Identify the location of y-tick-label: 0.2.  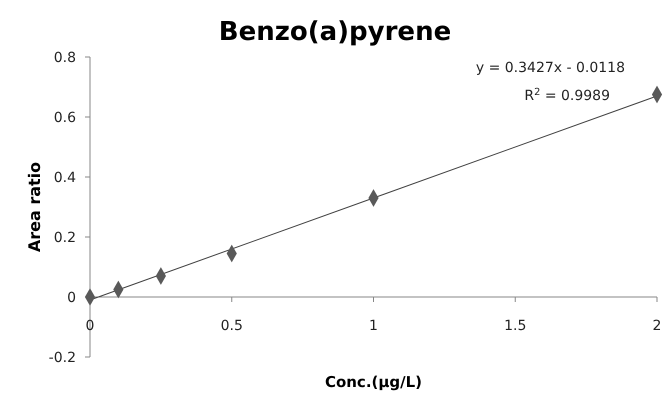
(65, 238).